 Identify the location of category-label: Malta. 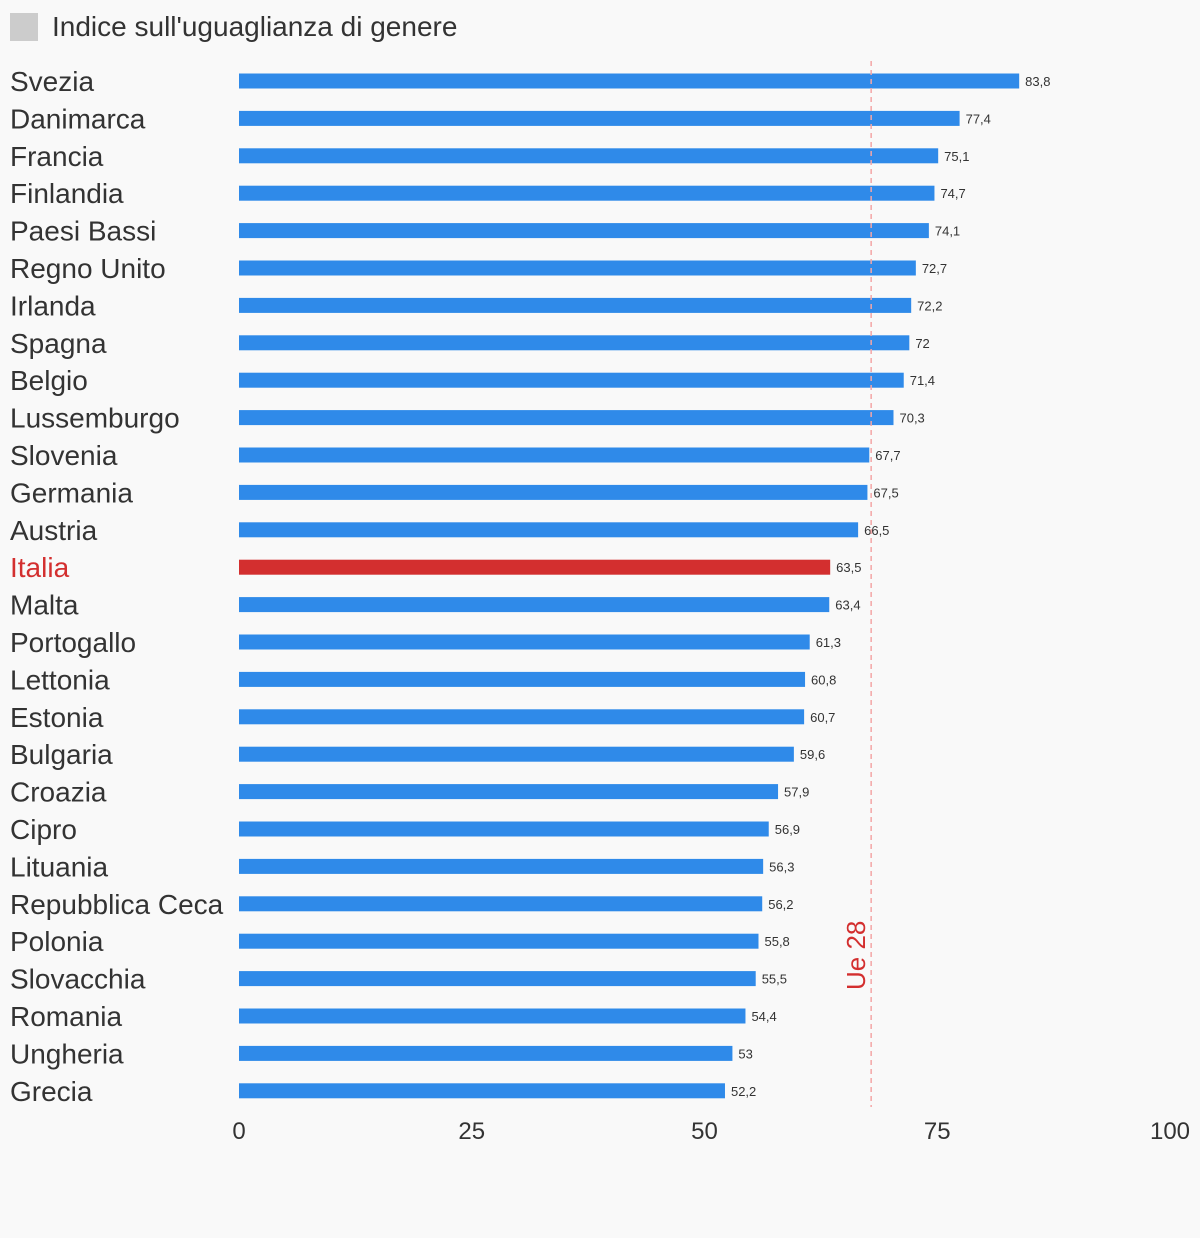
(44, 605).